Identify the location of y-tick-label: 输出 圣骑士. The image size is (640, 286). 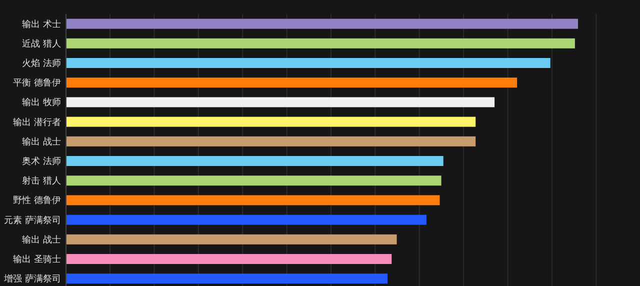
(37, 259).